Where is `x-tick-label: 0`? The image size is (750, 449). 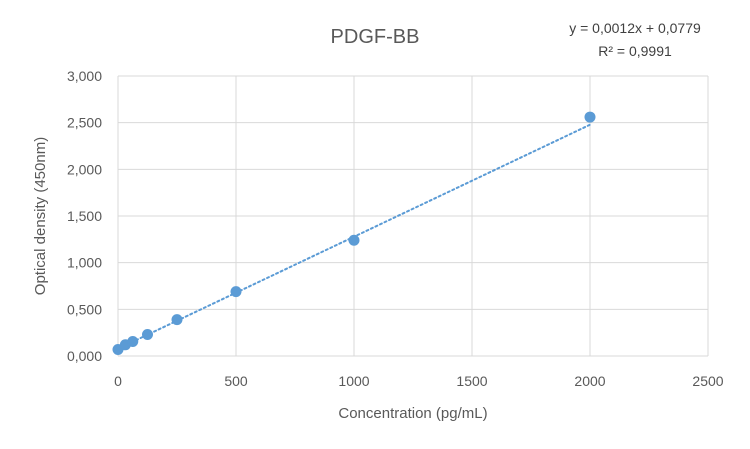
x-tick-label: 0 is located at coordinates (118, 381).